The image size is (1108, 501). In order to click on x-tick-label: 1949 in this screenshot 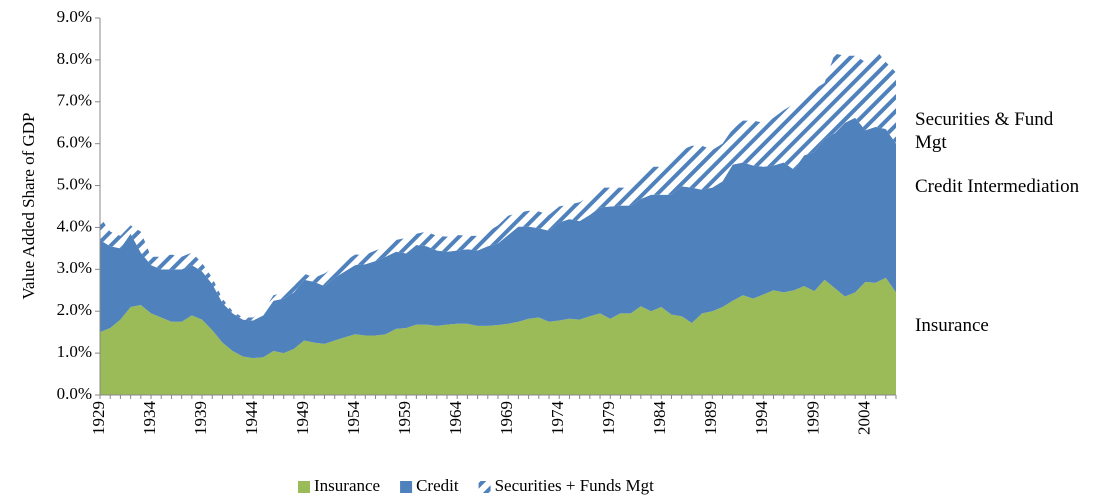, I will do `click(302, 418)`.